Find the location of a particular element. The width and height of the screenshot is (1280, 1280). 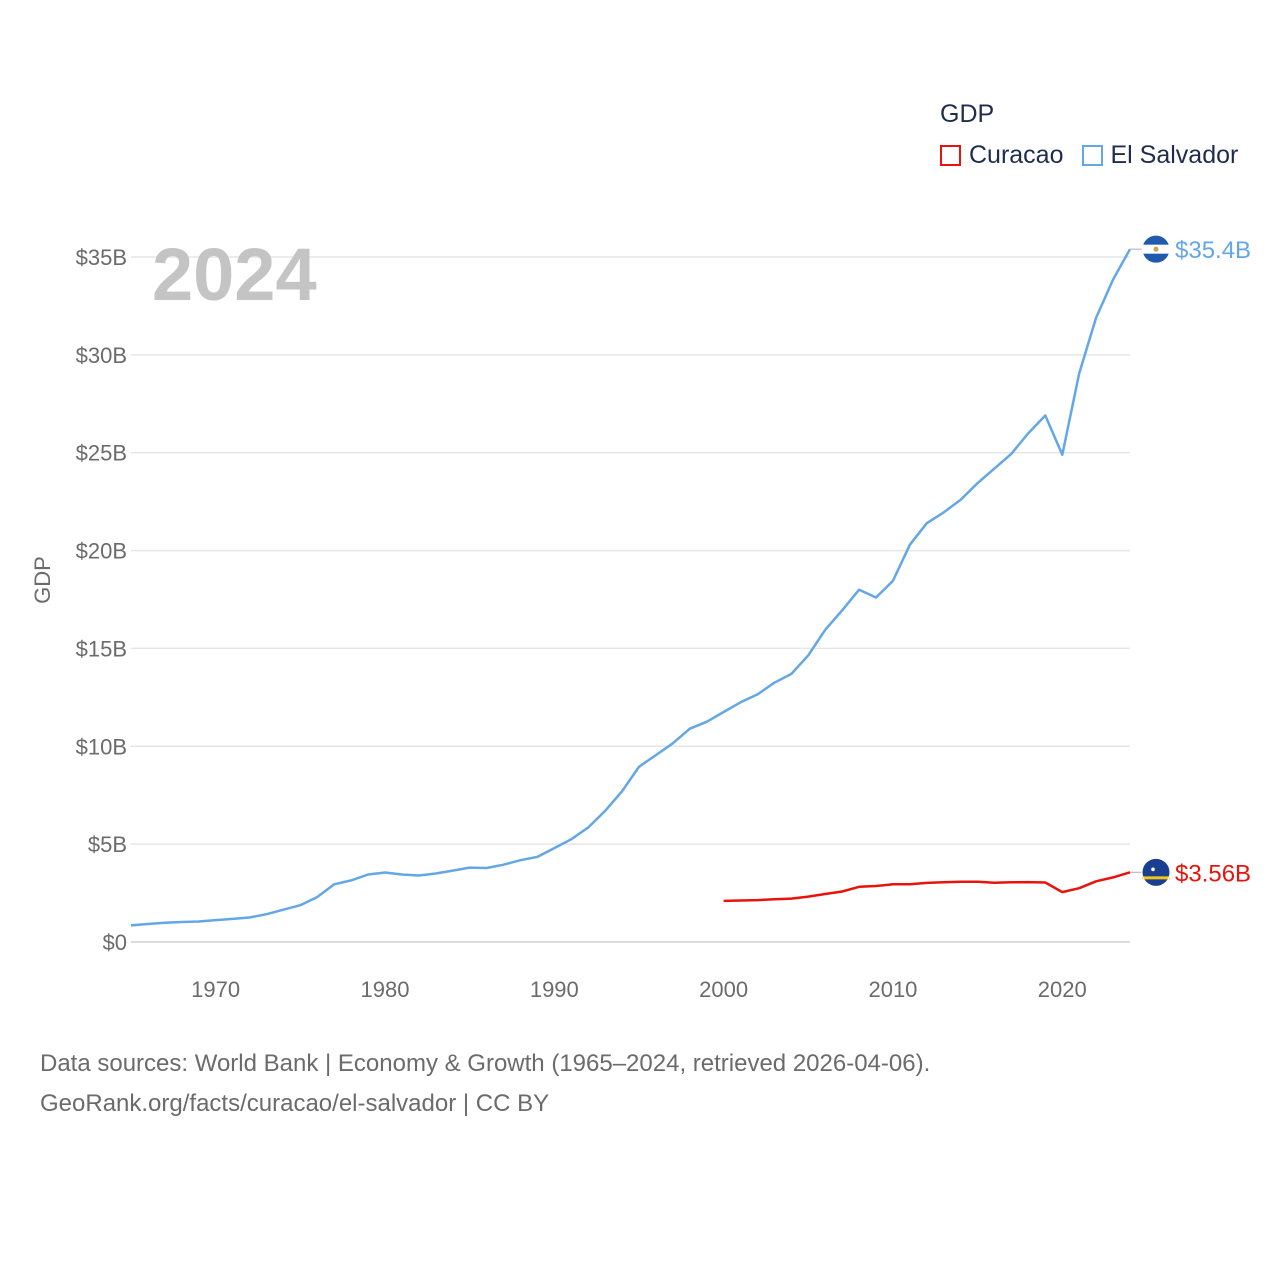

legend-label-curacao: Curacao is located at coordinates (1016, 155).